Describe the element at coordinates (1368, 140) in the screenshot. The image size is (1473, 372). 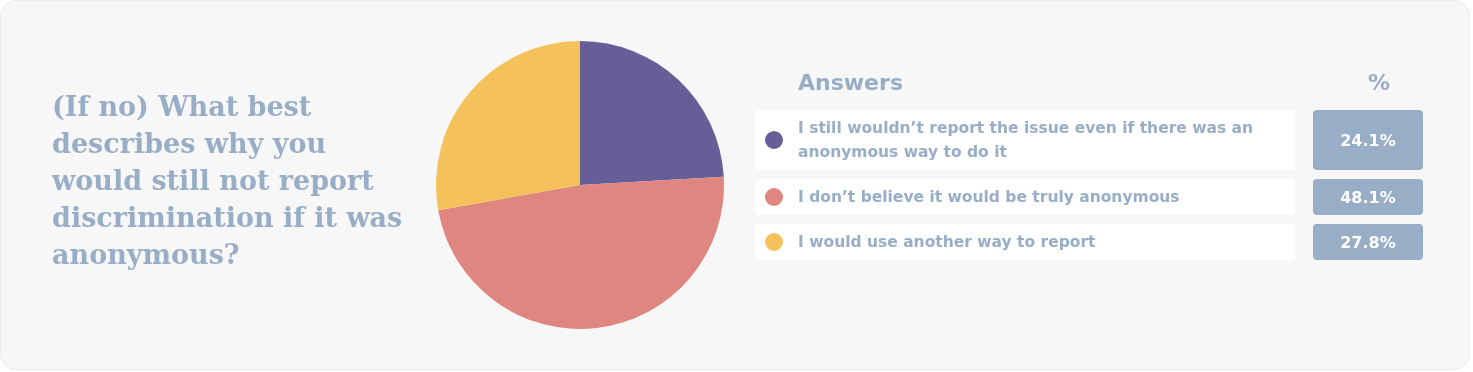
I see `data-label: 24.1%` at that location.